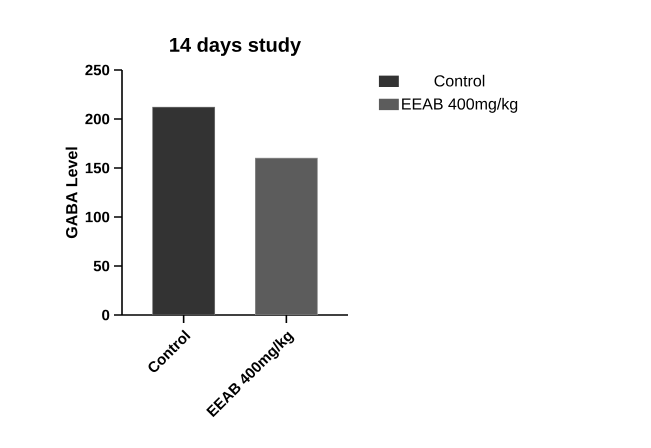  What do you see at coordinates (459, 80) in the screenshot?
I see `legend-label: Control` at bounding box center [459, 80].